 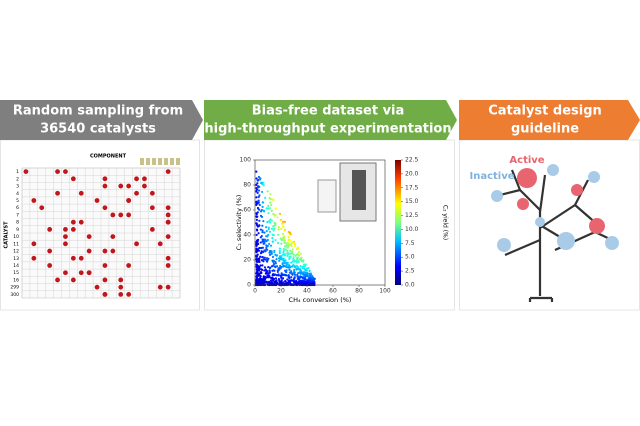 I want to click on row-label: 11, so click(x=16, y=244).